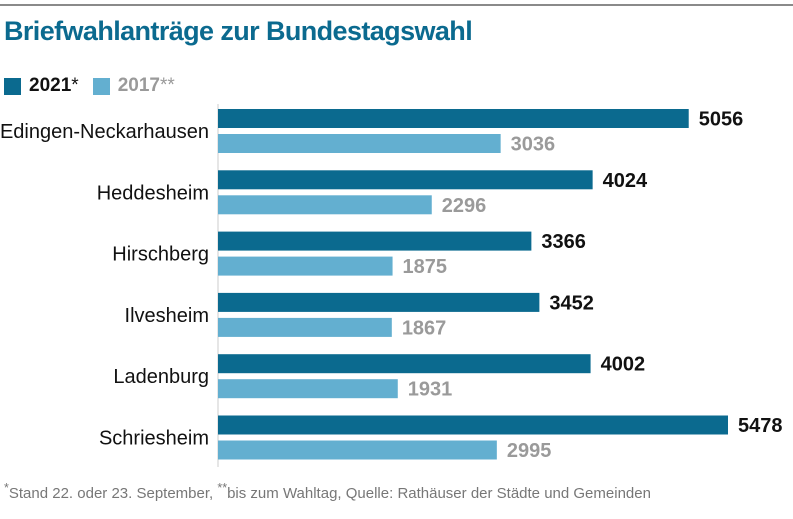  What do you see at coordinates (154, 439) in the screenshot?
I see `category-label: Schriesheim` at bounding box center [154, 439].